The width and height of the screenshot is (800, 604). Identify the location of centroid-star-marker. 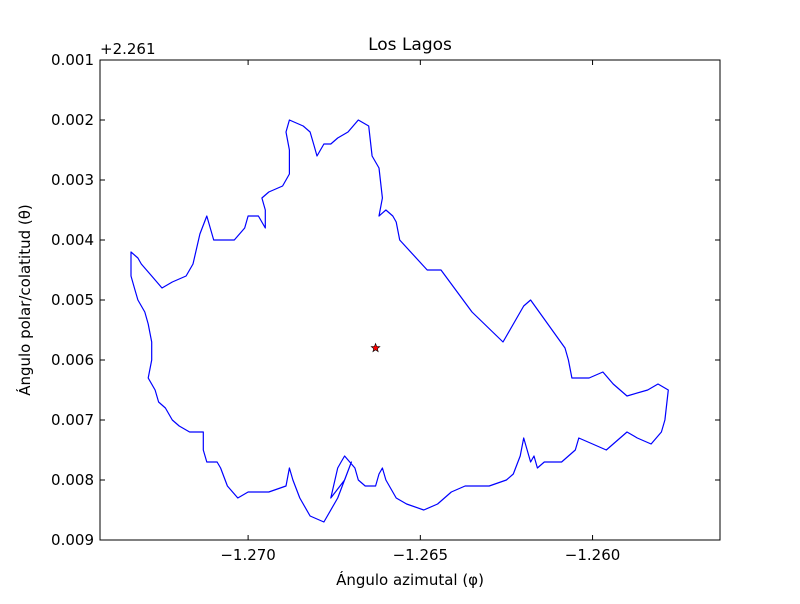
(375, 347).